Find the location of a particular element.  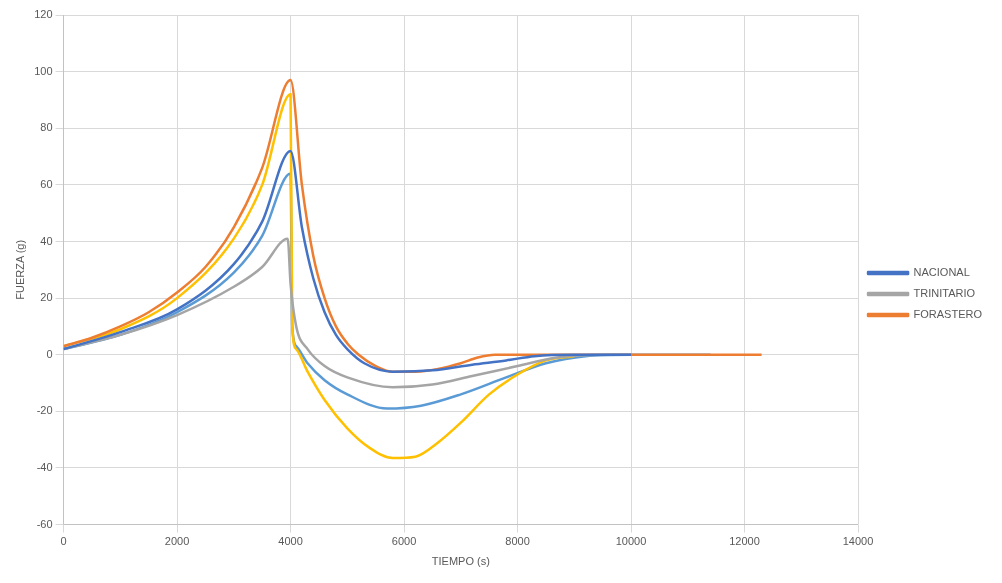

x-tick-label: 14000 is located at coordinates (858, 541).